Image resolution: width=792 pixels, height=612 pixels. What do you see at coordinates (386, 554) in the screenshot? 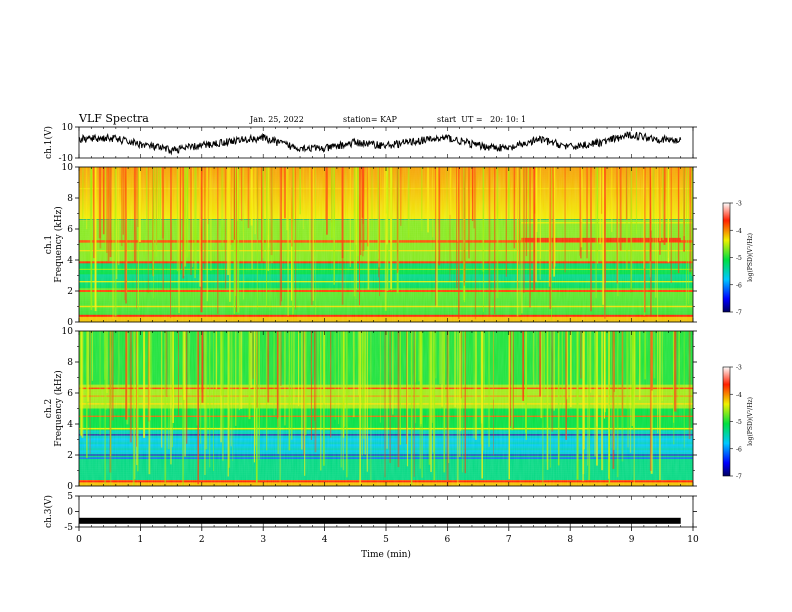
I see `x-axis-label: Time (min)` at bounding box center [386, 554].